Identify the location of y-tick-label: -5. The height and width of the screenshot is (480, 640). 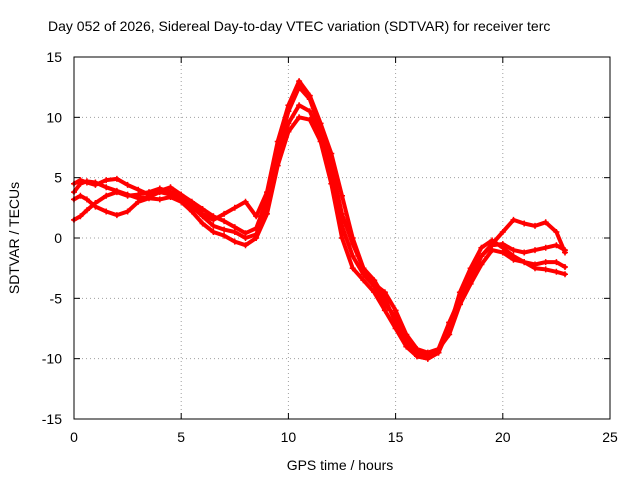
(56, 298).